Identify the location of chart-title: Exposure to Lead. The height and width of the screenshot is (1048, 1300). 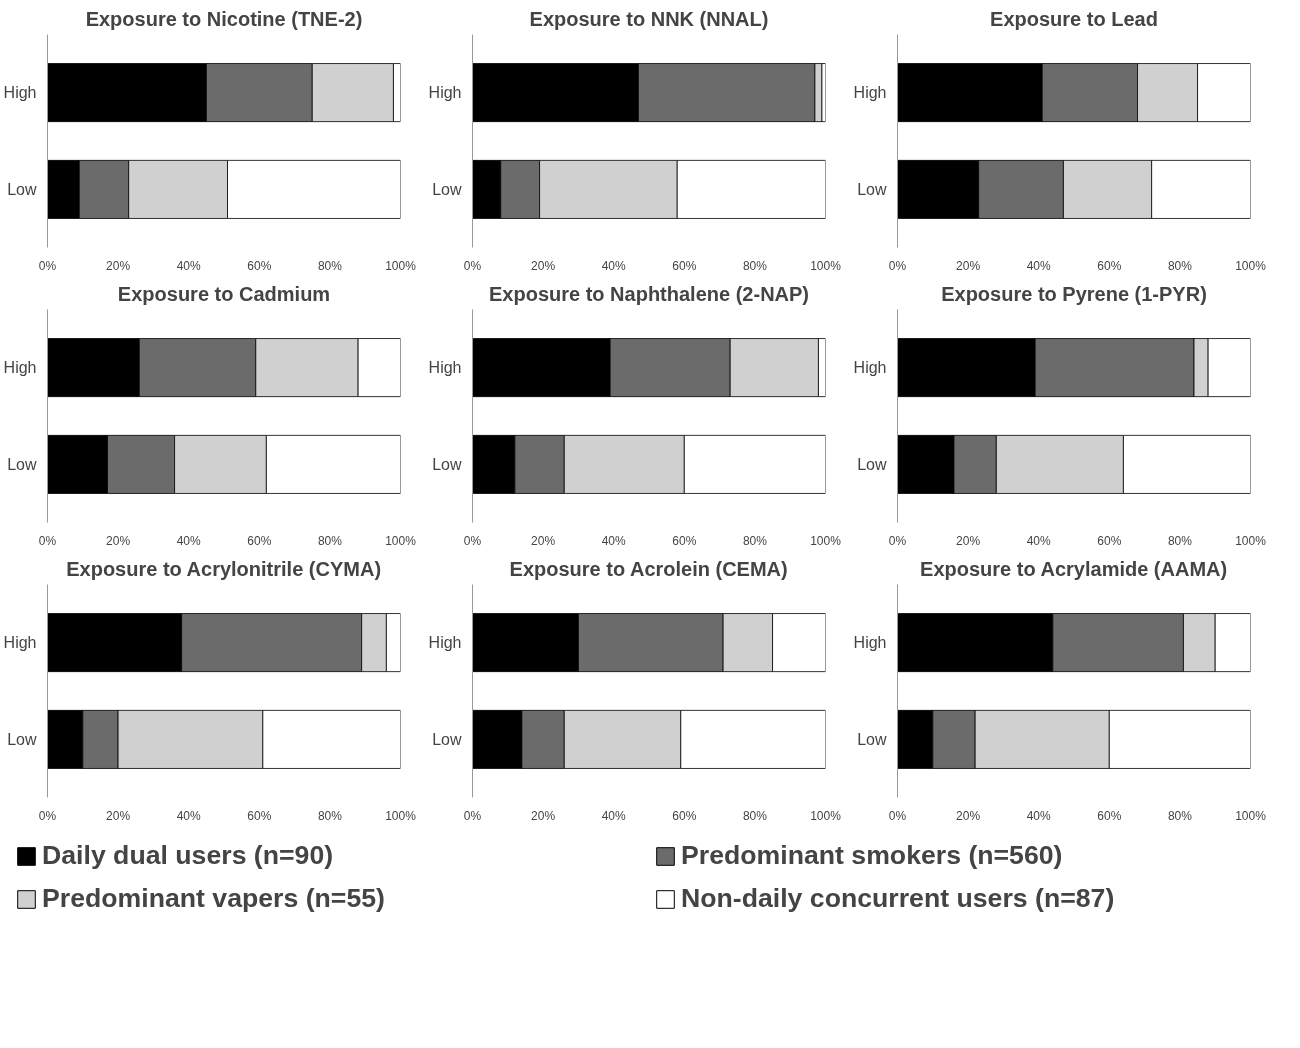
(1074, 18).